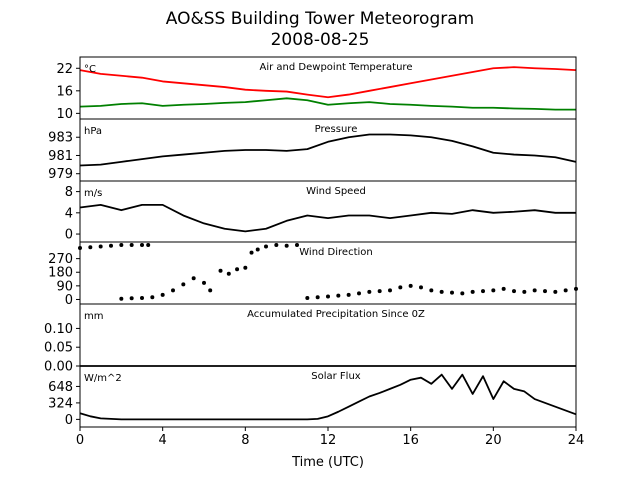  I want to click on y-tick-label: 981, so click(60, 156).